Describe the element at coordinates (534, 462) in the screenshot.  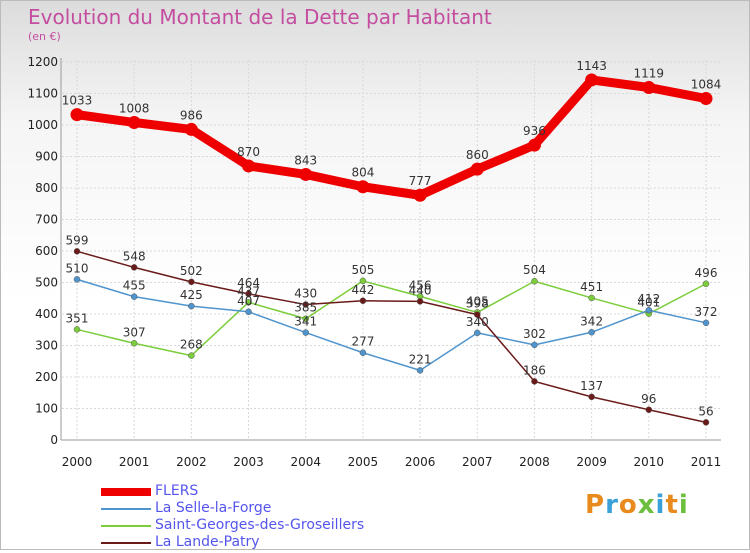
I see `x-tick-label: 2008` at that location.